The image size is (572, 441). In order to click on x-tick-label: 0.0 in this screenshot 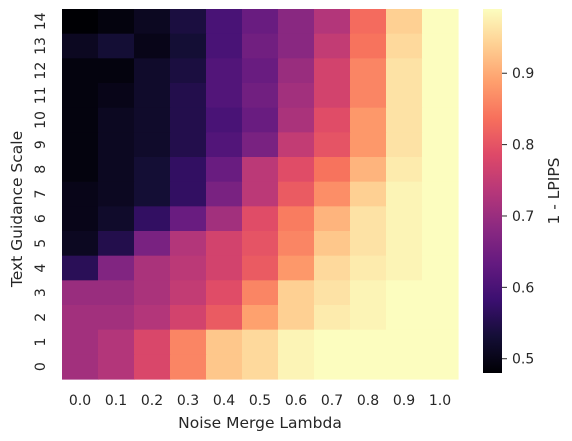, I will do `click(80, 401)`.